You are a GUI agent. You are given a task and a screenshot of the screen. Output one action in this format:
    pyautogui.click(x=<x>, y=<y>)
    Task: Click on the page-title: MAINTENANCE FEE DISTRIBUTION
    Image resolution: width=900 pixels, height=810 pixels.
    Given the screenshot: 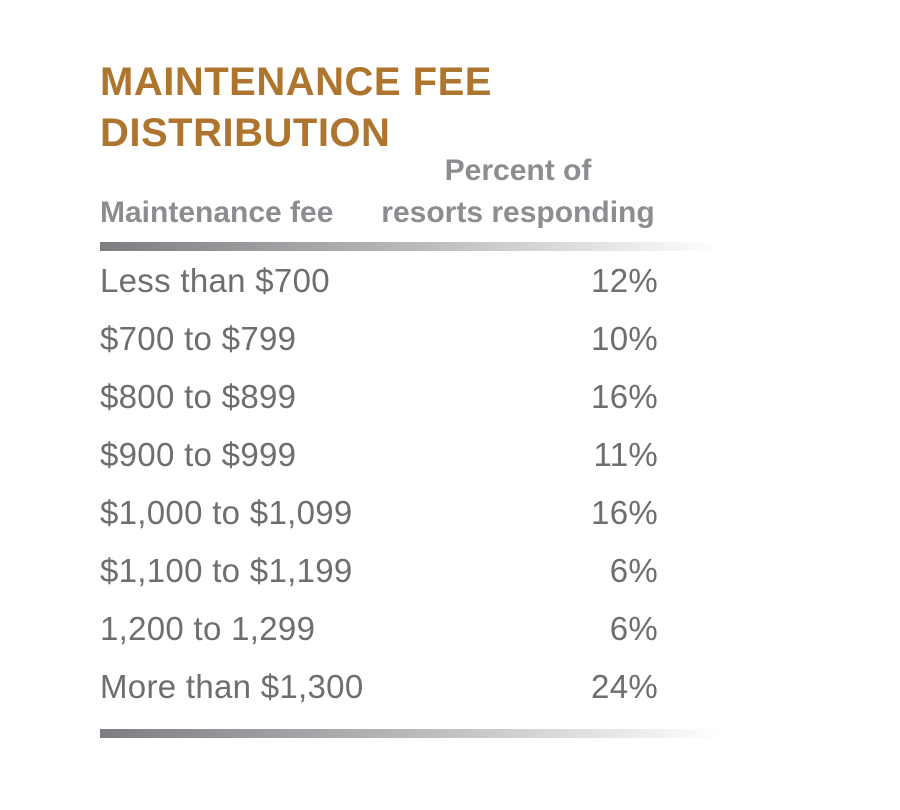 What is the action you would take?
    pyautogui.click(x=296, y=107)
    